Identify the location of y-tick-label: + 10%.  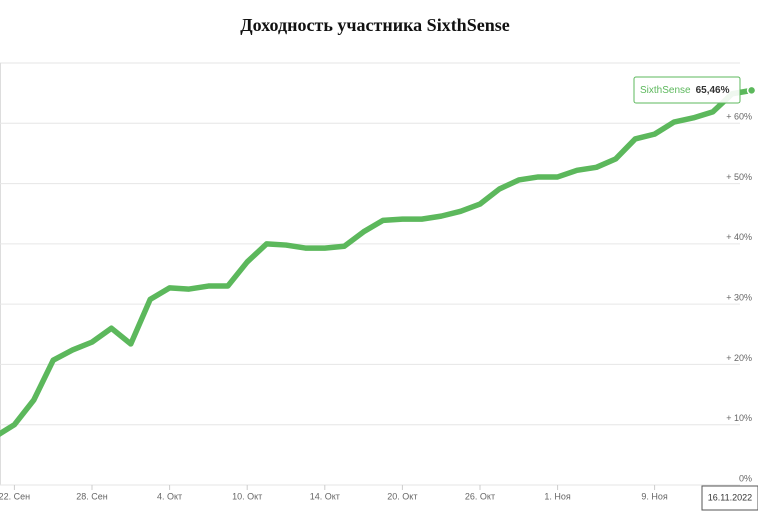
(739, 418).